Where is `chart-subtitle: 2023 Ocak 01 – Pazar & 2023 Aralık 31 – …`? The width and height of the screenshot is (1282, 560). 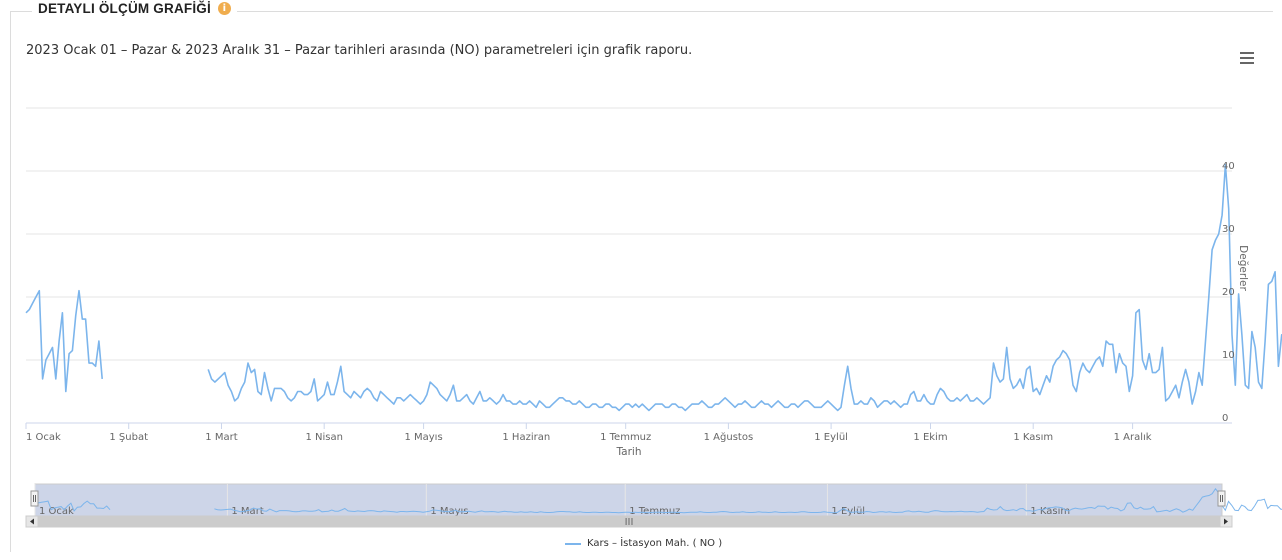
chart-subtitle: 2023 Ocak 01 – Pazar & 2023 Aralık 31 – … is located at coordinates (359, 50).